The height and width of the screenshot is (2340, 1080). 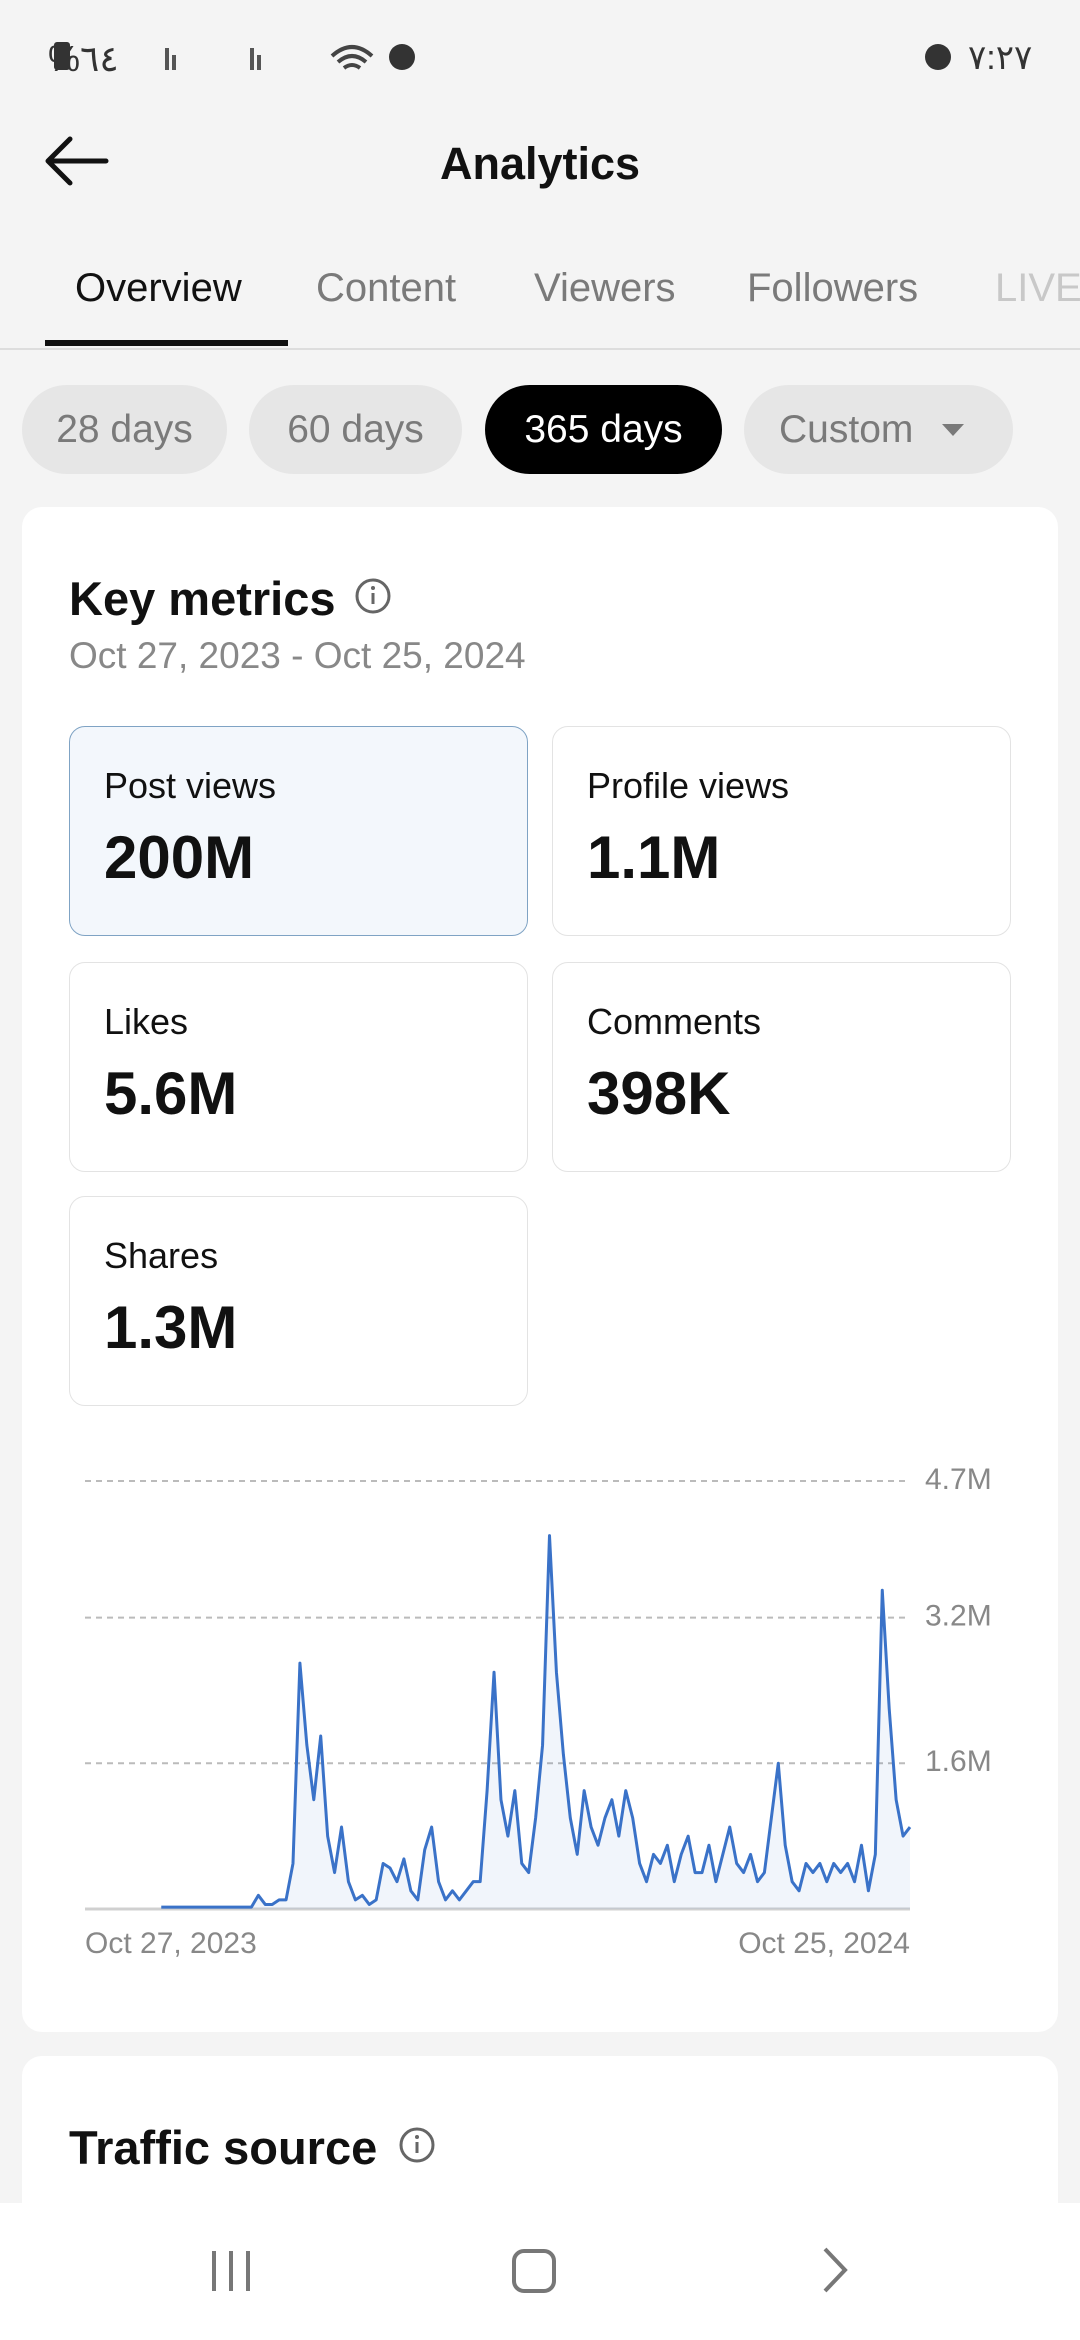 I want to click on y-tick-label: 4.7M, so click(x=958, y=1479).